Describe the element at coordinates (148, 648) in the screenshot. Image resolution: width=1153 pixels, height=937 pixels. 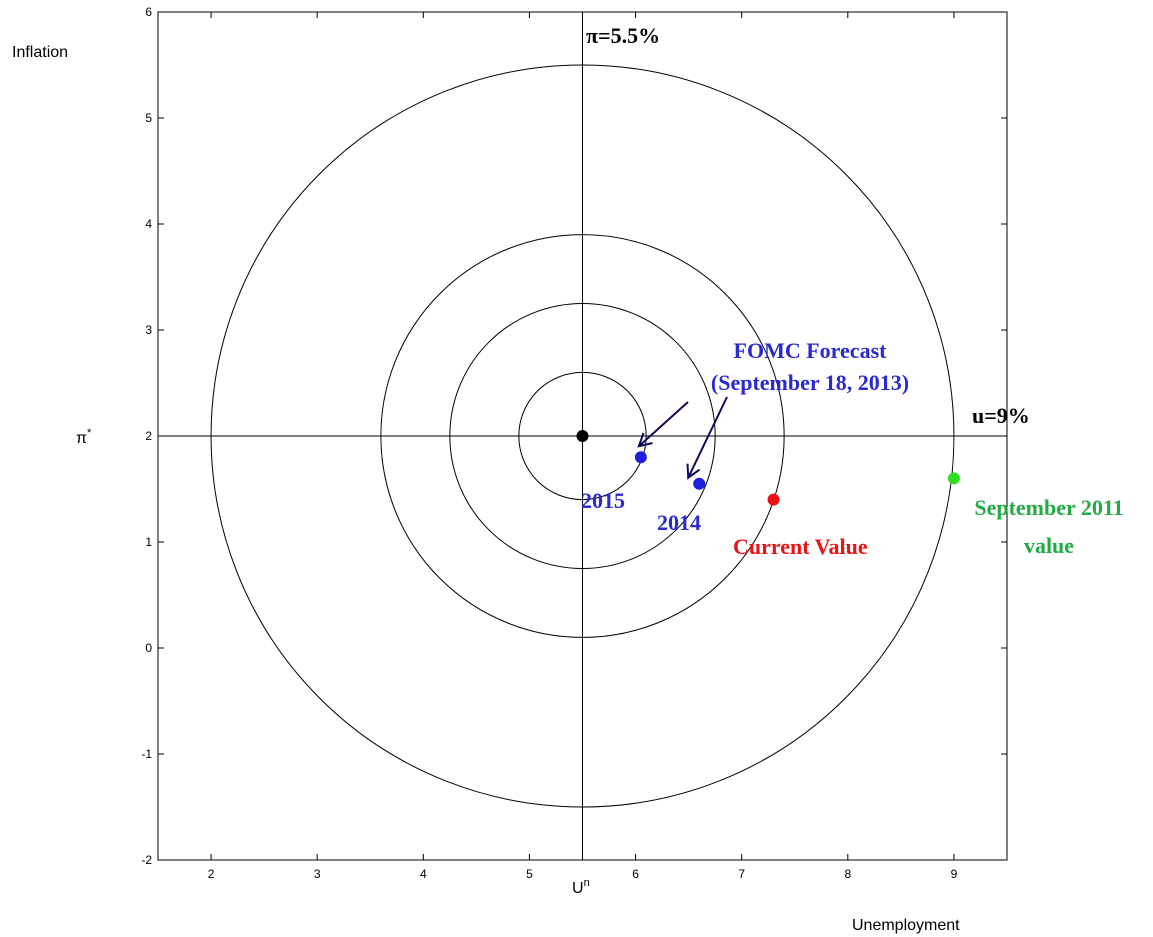
I see `y-tick-label: 0` at that location.